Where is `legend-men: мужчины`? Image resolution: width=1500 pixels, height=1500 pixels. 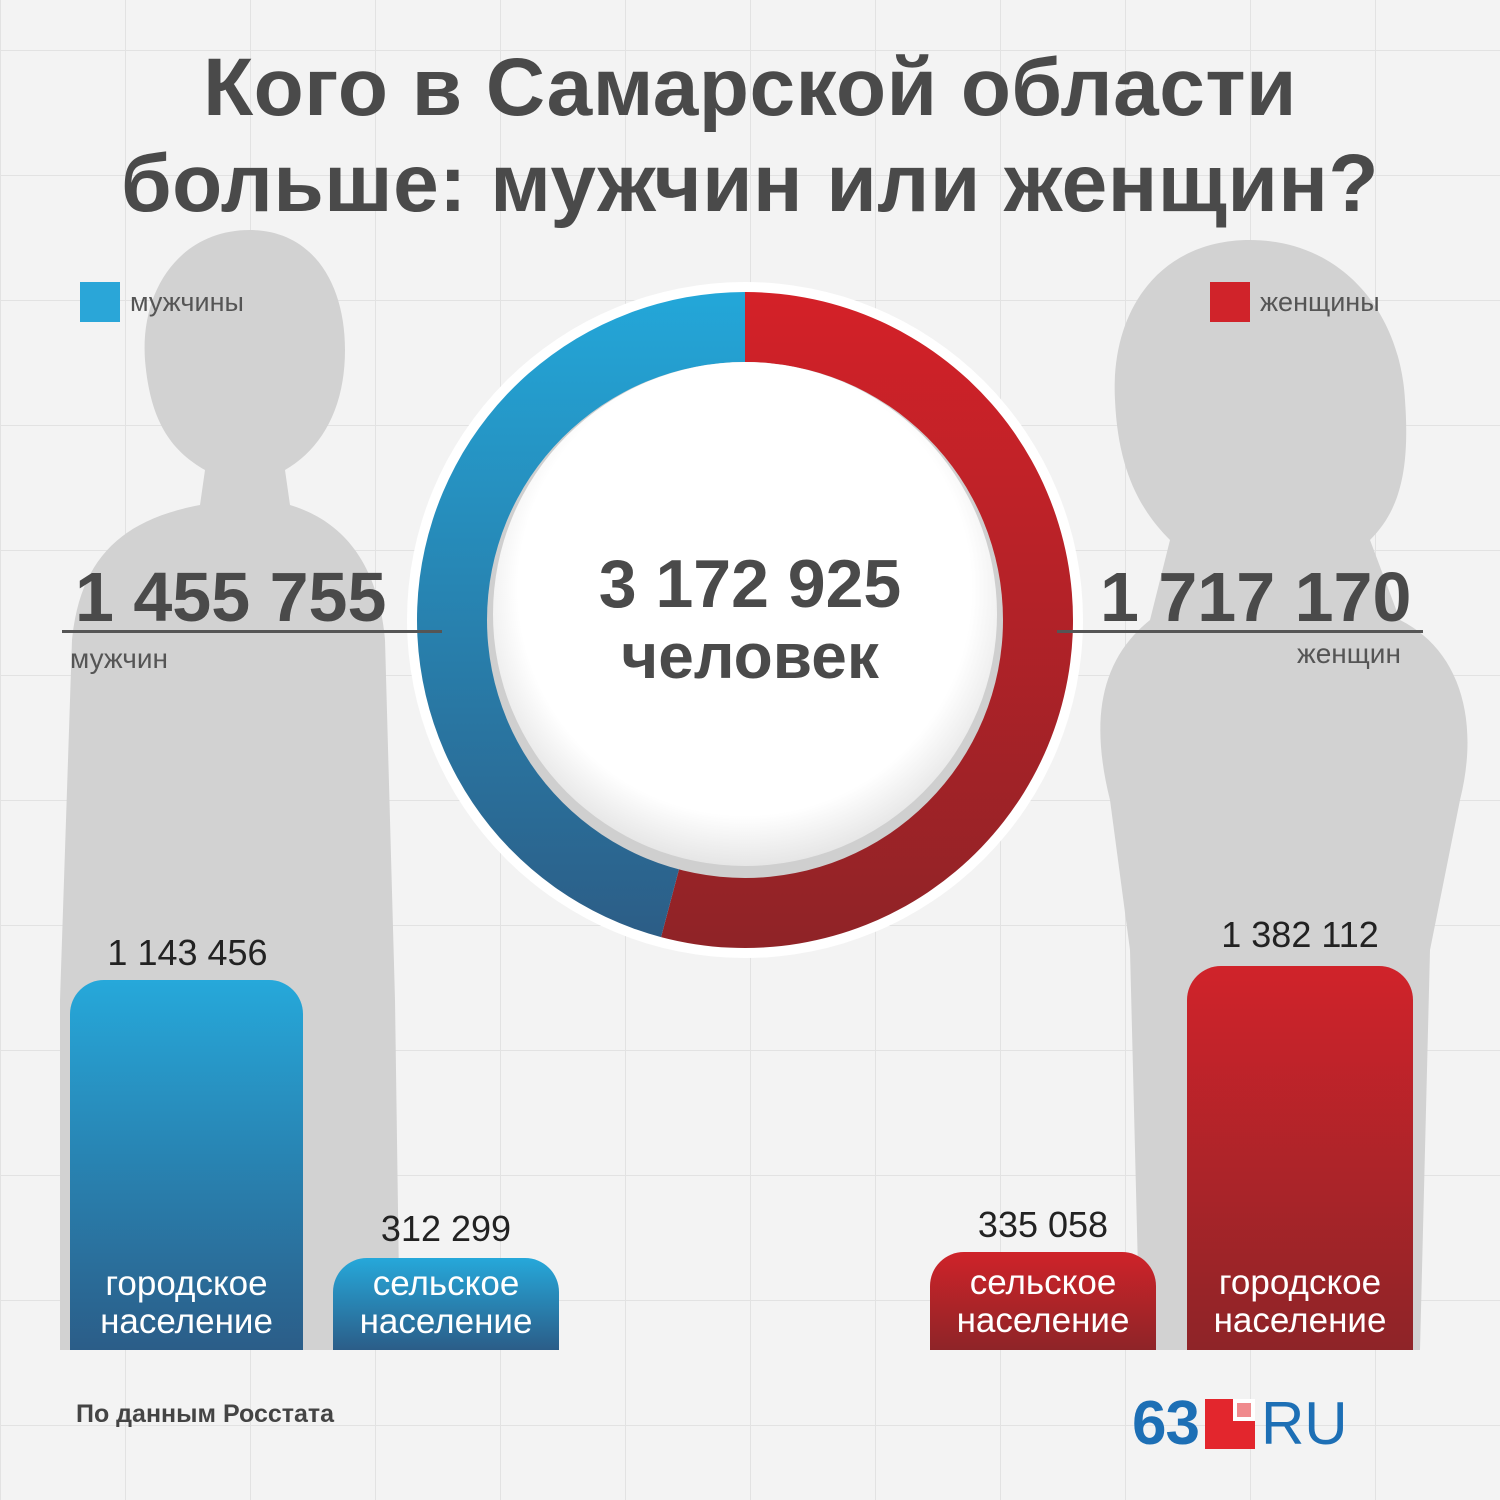 legend-men: мужчины is located at coordinates (167, 302).